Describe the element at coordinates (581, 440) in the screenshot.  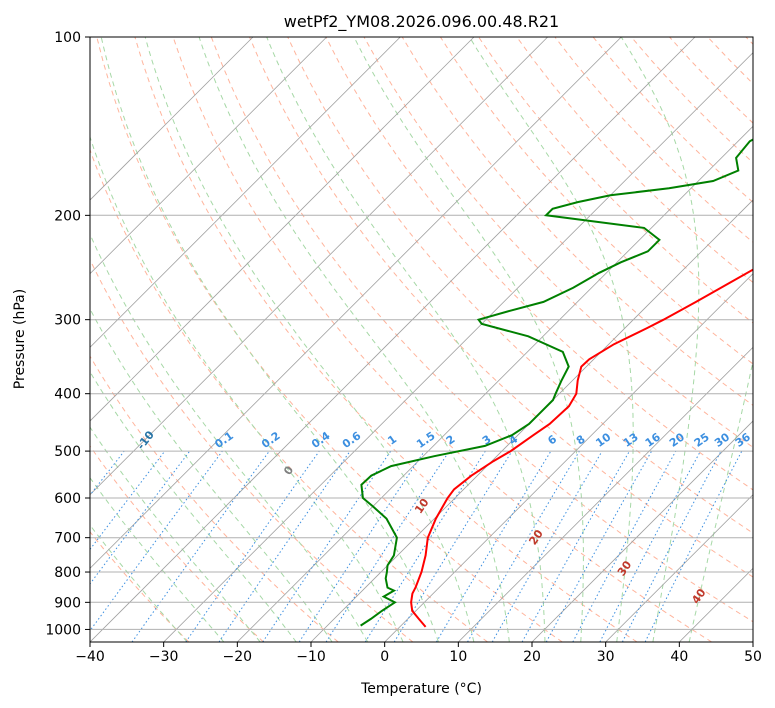
I see `mixing-ratio-label: 8` at that location.